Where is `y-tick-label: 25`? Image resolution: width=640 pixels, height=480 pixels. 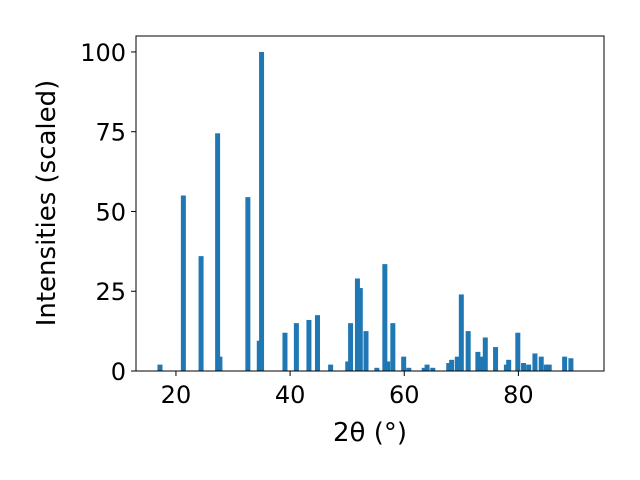 y-tick-label: 25 is located at coordinates (110, 292).